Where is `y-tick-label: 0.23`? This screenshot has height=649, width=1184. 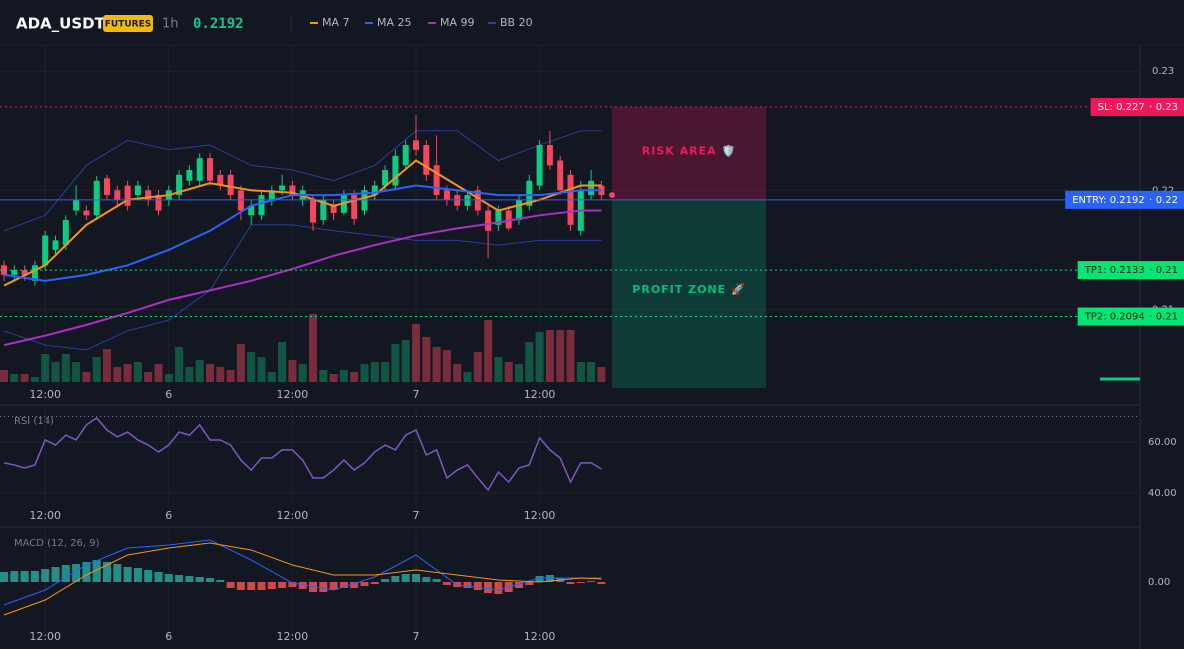
y-tick-label: 0.23 is located at coordinates (1163, 71).